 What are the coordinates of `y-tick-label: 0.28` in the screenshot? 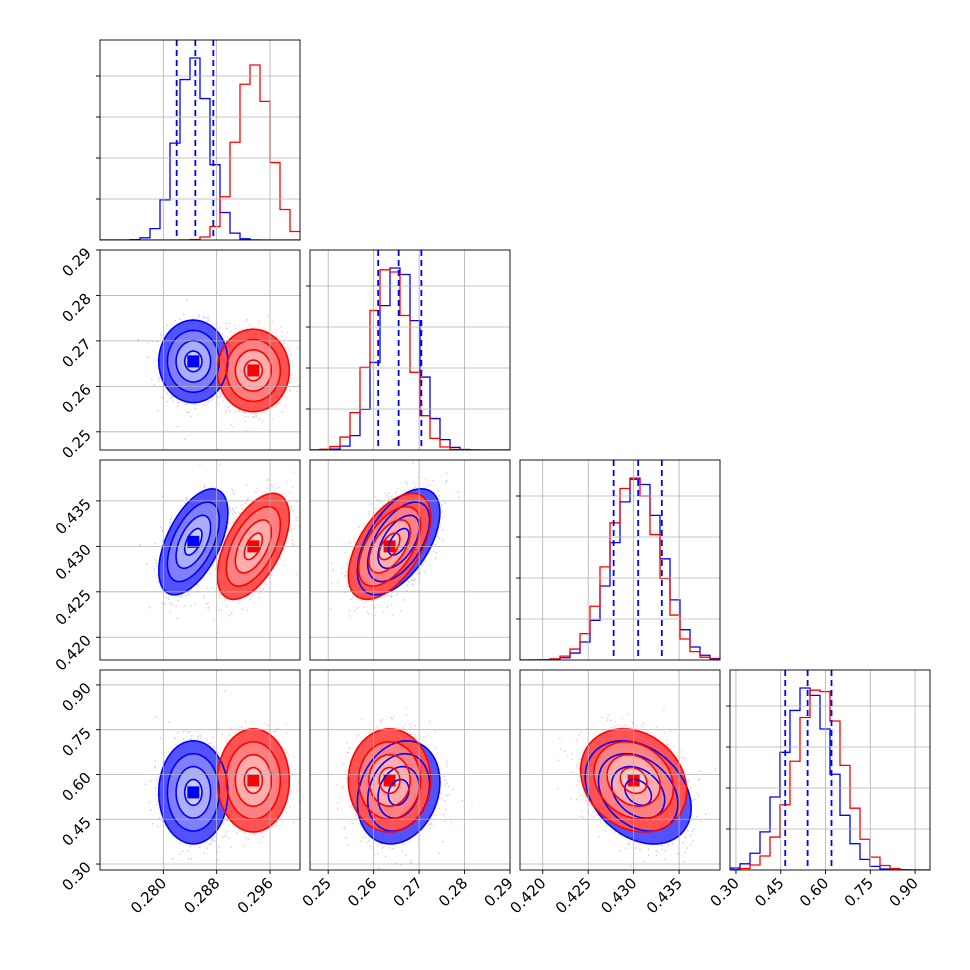 It's located at (76, 308).